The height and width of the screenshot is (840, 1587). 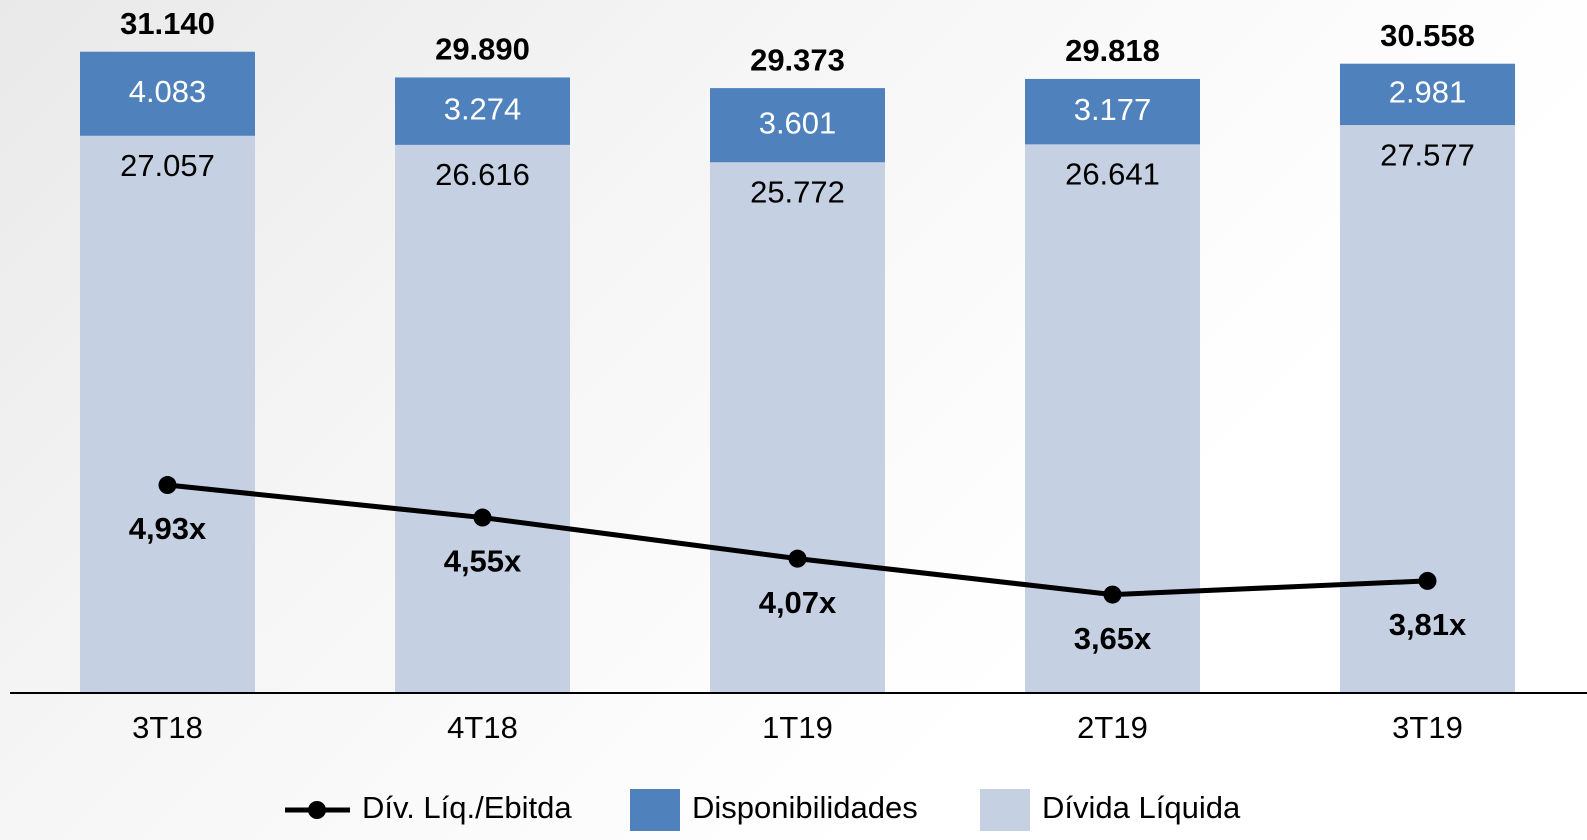 What do you see at coordinates (1428, 624) in the screenshot?
I see `line-label: 3,81x` at bounding box center [1428, 624].